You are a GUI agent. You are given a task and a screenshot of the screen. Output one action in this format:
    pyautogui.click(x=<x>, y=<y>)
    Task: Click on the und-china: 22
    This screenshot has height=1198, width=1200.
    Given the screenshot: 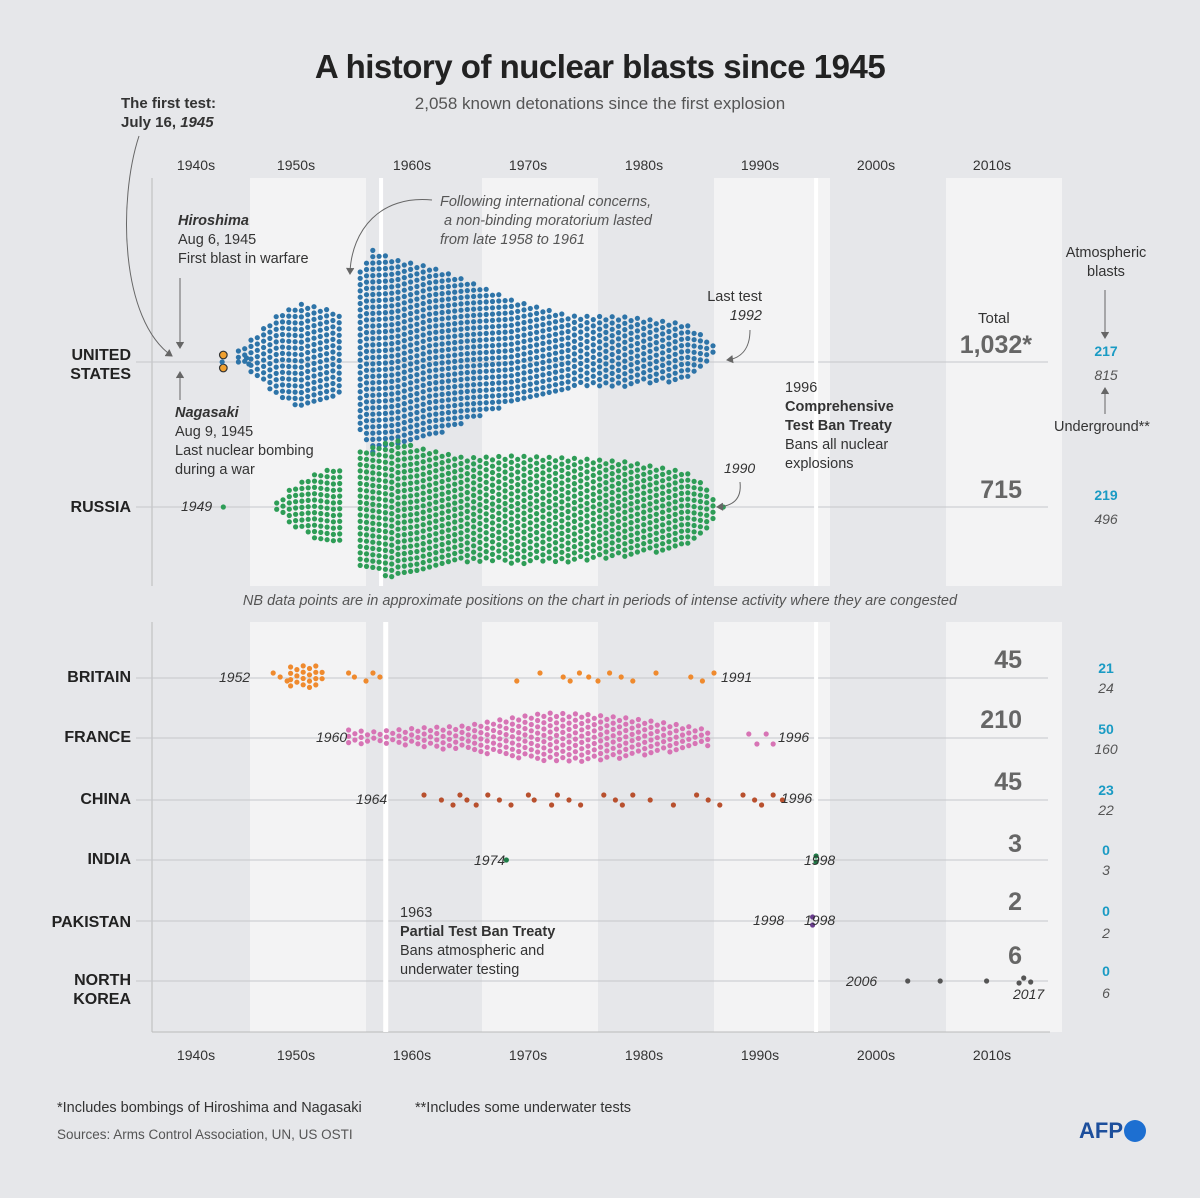 What is the action you would take?
    pyautogui.click(x=1106, y=810)
    